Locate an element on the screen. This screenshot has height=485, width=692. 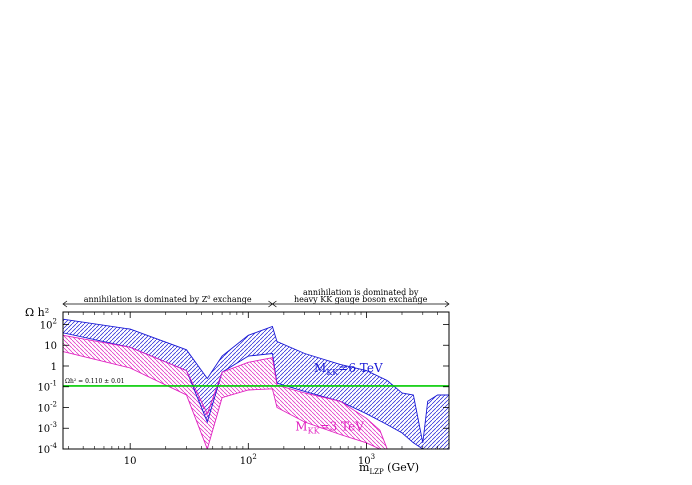
plot-areas is located at coordinates (256, 384).